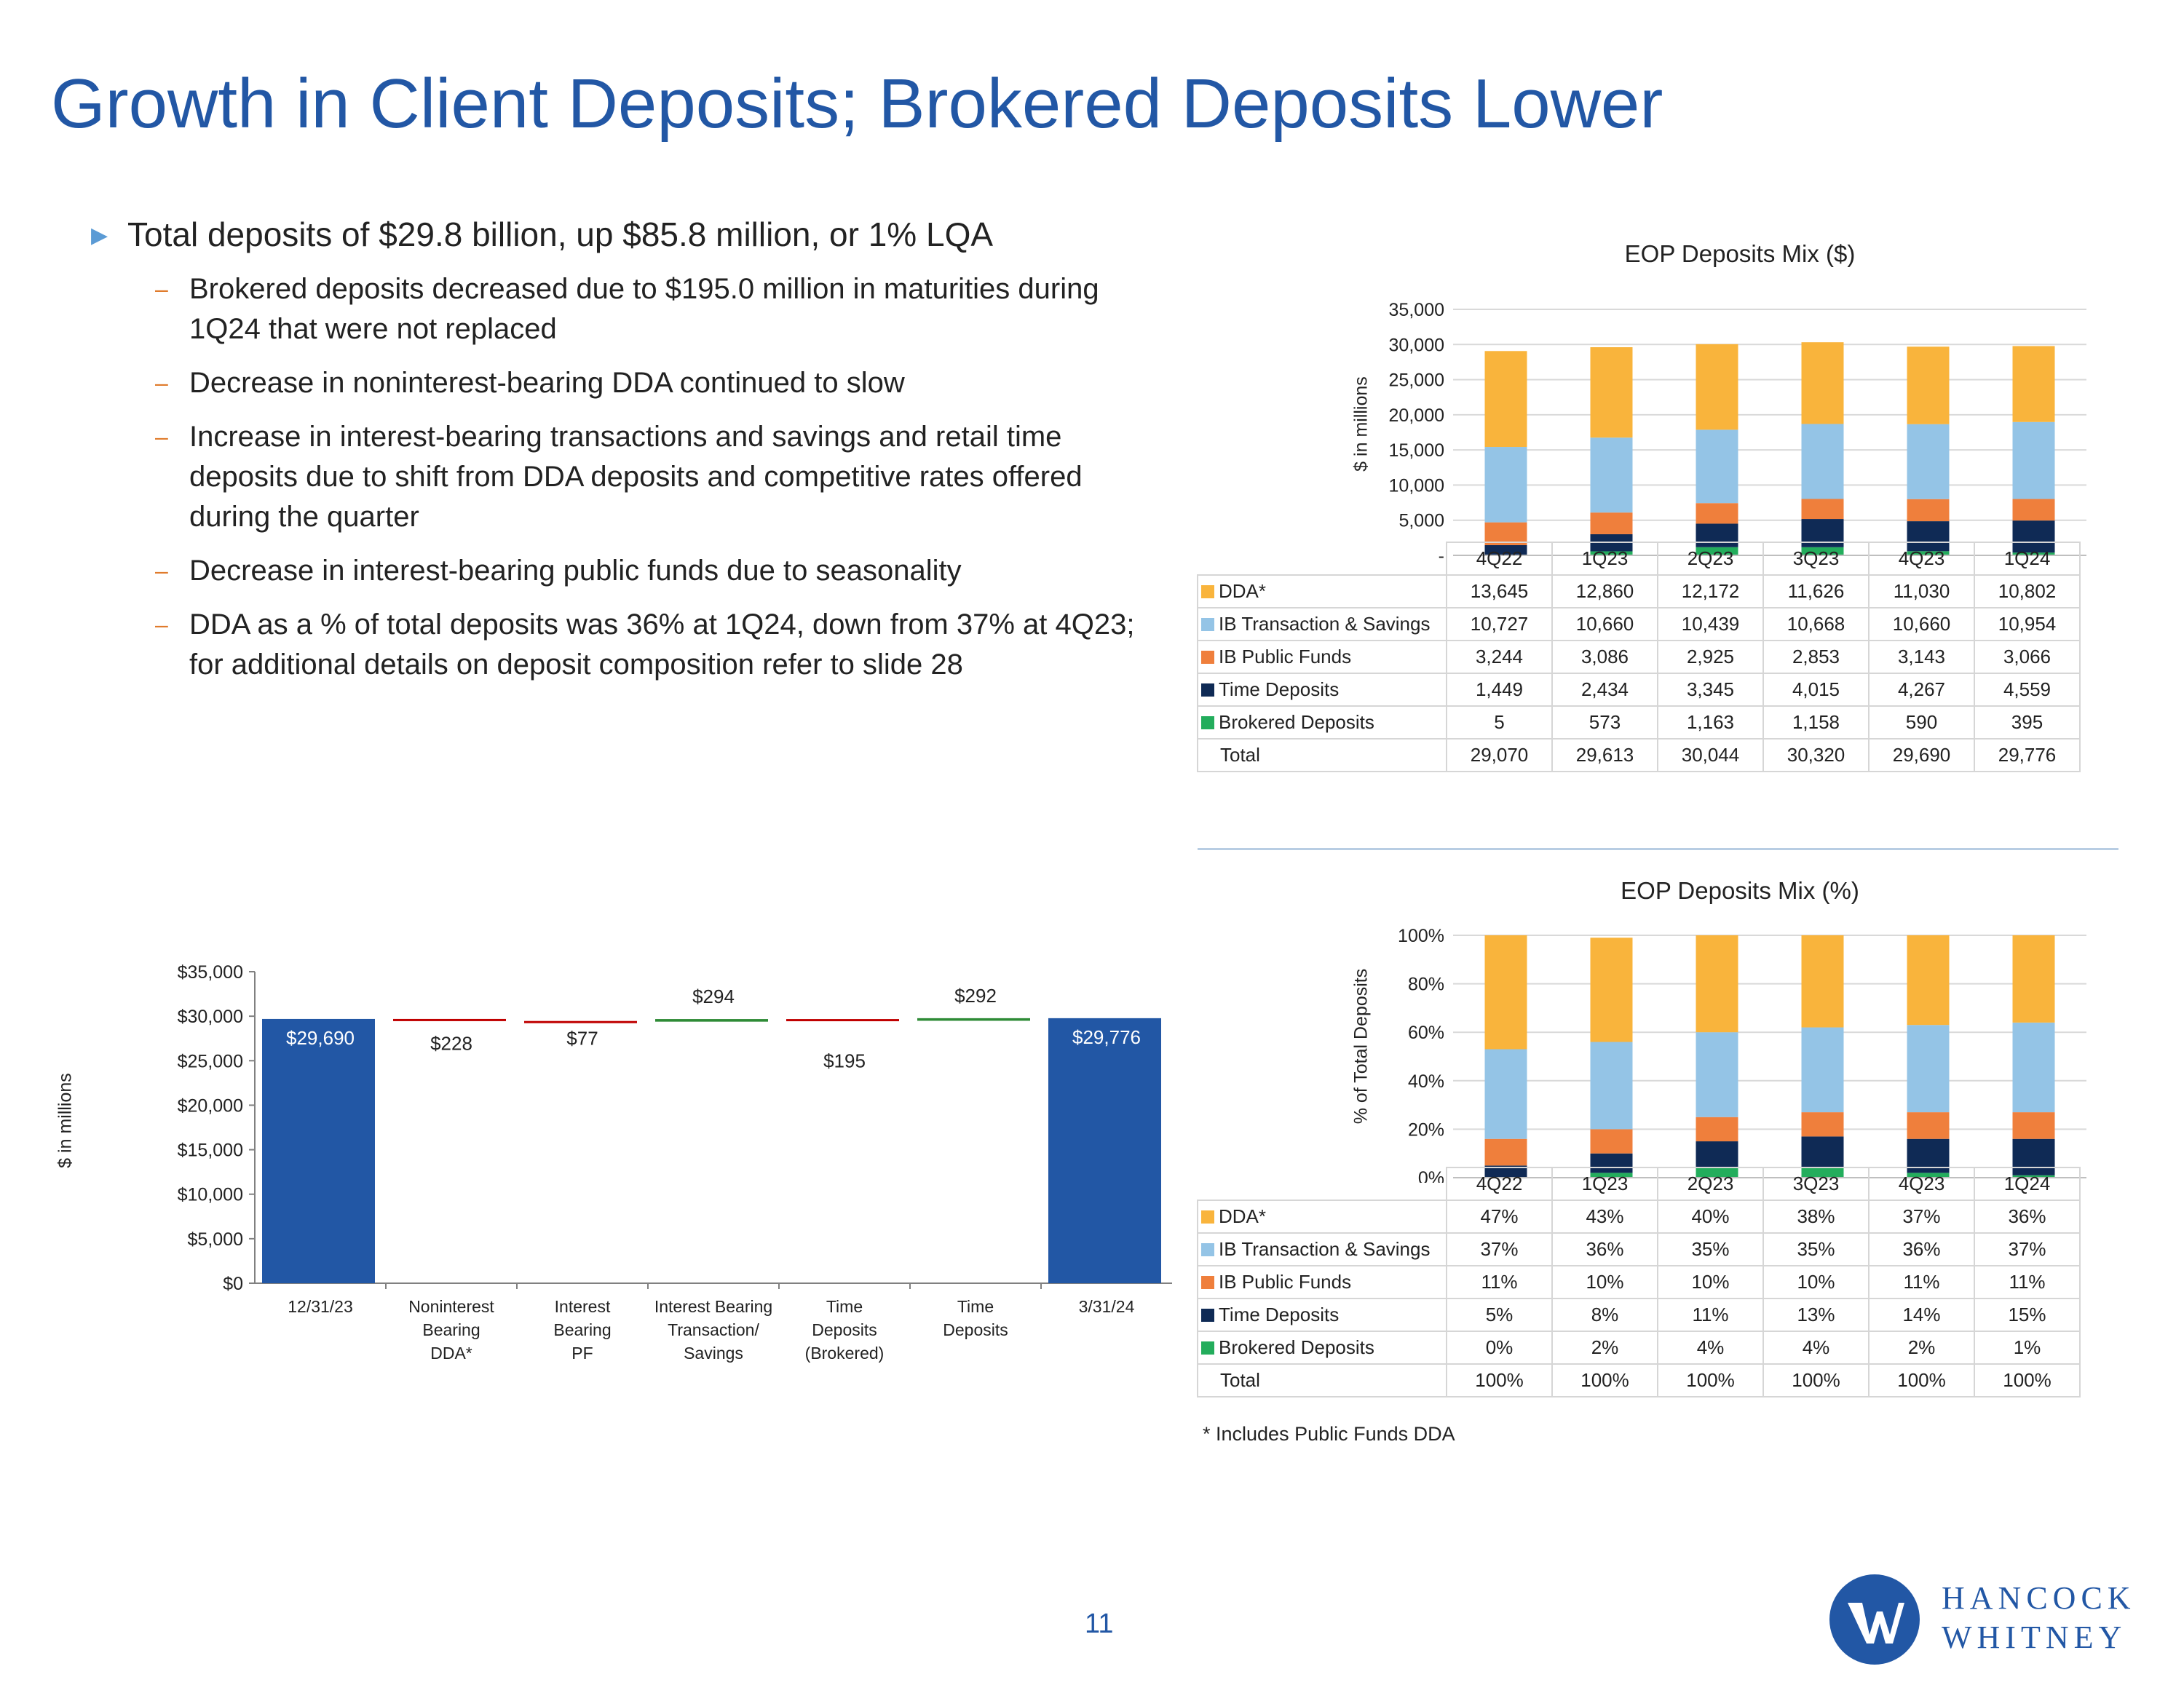  What do you see at coordinates (1322, 591) in the screenshot?
I see `legend-entry-dda: DDA*` at bounding box center [1322, 591].